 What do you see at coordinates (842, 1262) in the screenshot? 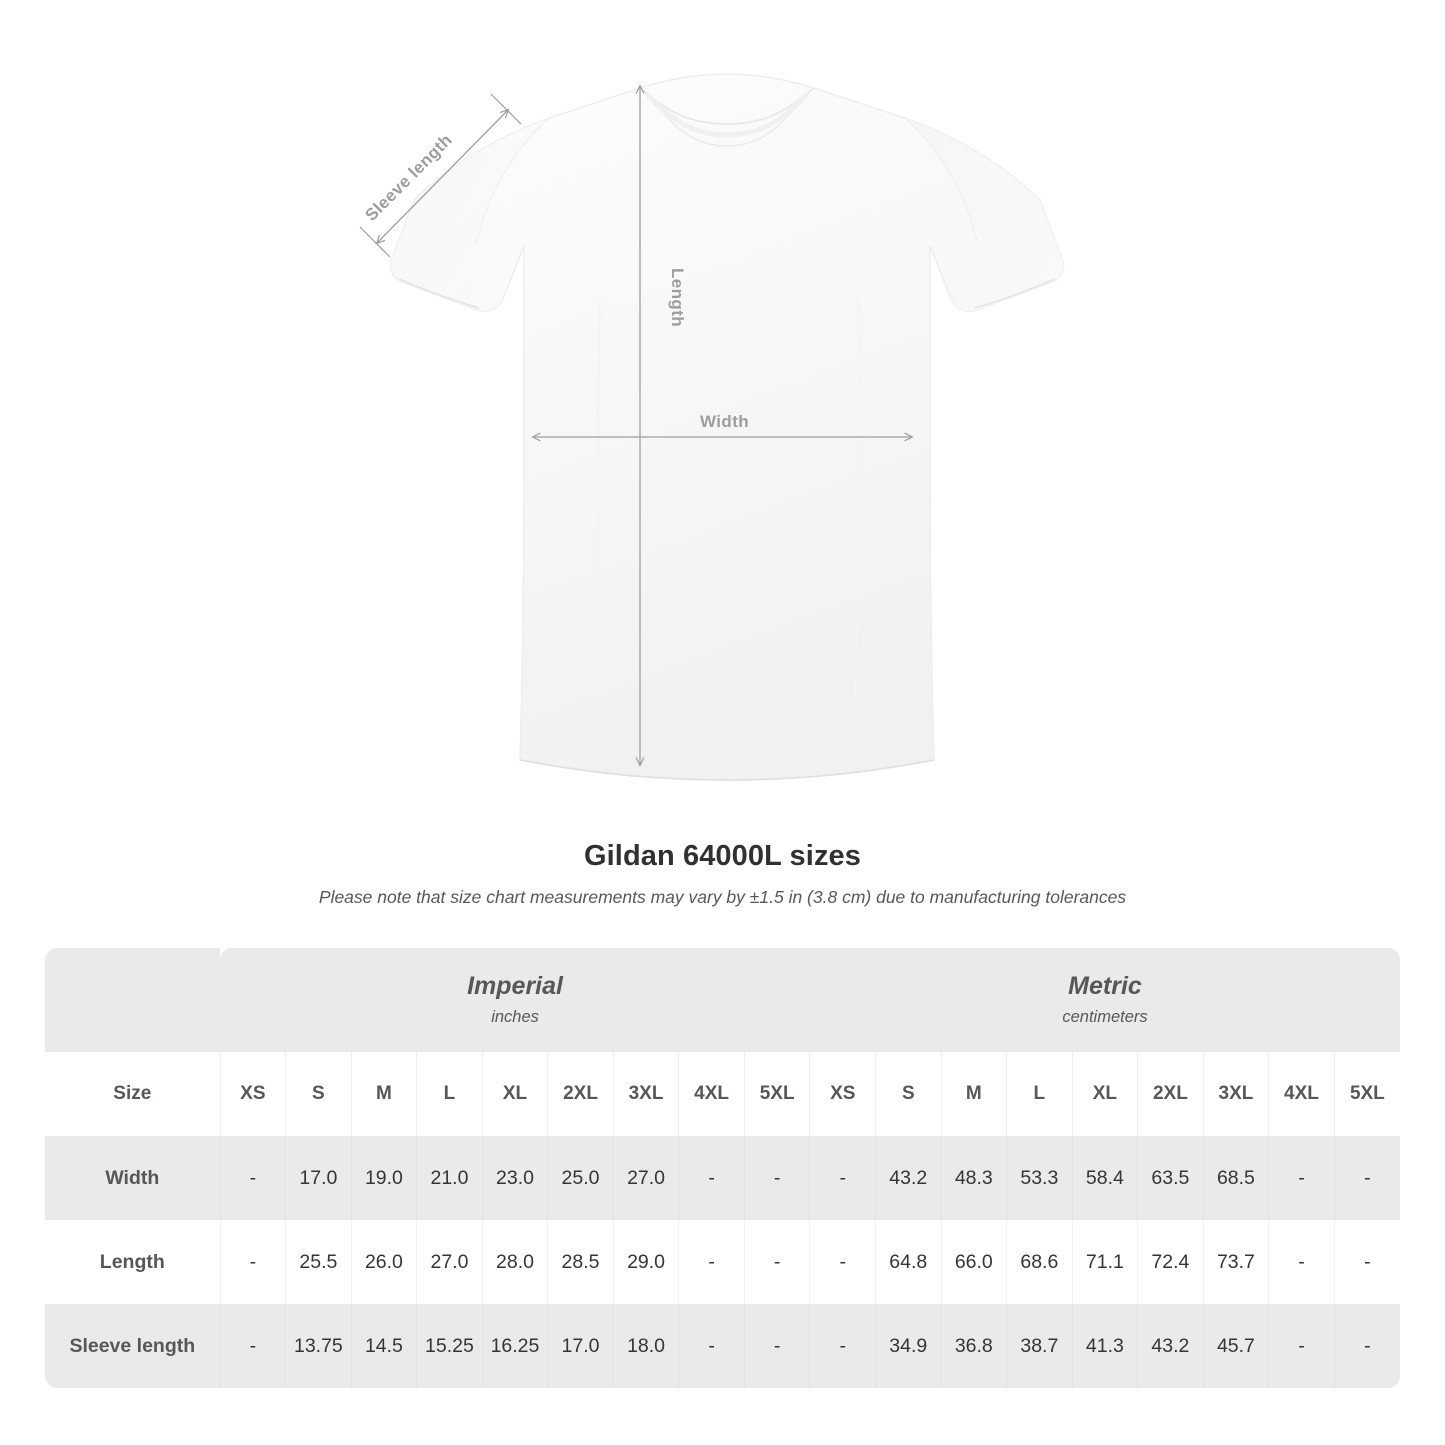
I see `cell-length-metric-xs: -` at bounding box center [842, 1262].